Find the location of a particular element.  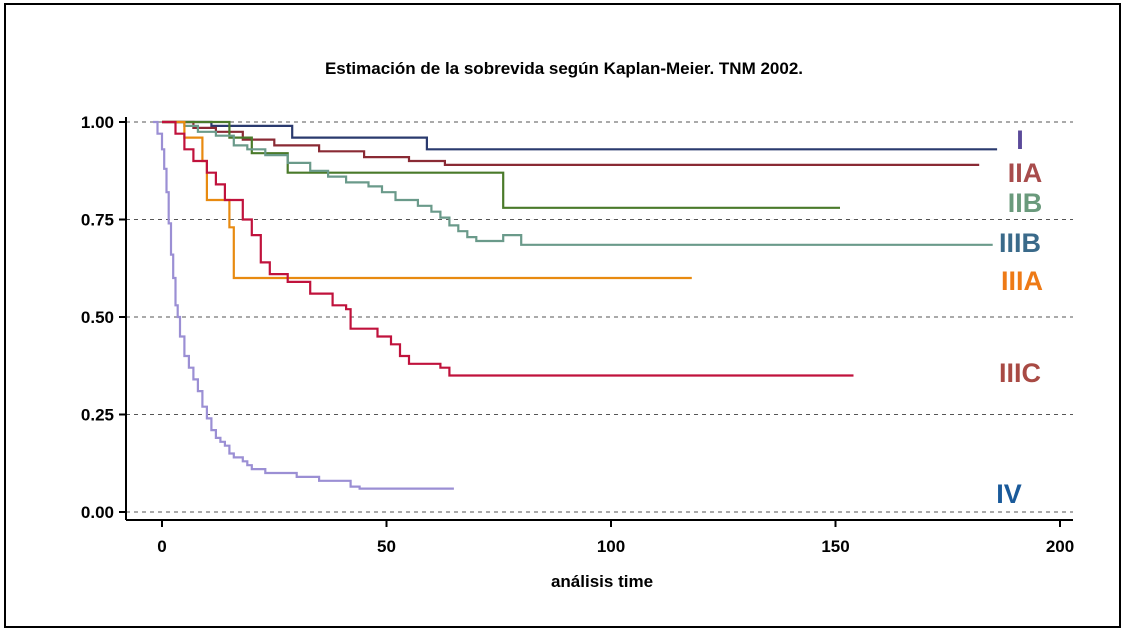

series-line-iiib is located at coordinates (577, 183).